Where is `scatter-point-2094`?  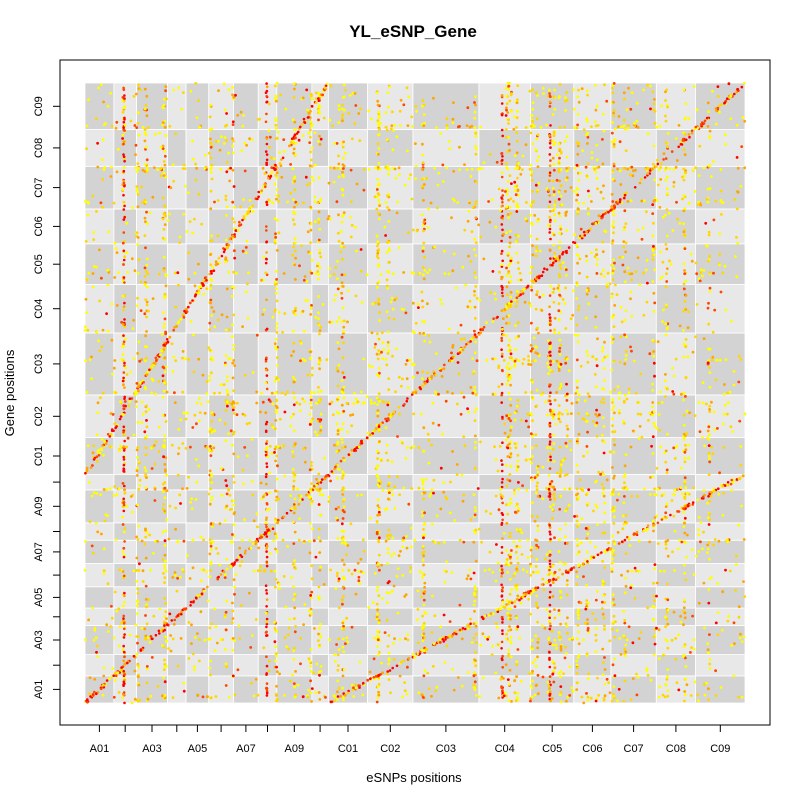 scatter-point-2094 is located at coordinates (538, 675).